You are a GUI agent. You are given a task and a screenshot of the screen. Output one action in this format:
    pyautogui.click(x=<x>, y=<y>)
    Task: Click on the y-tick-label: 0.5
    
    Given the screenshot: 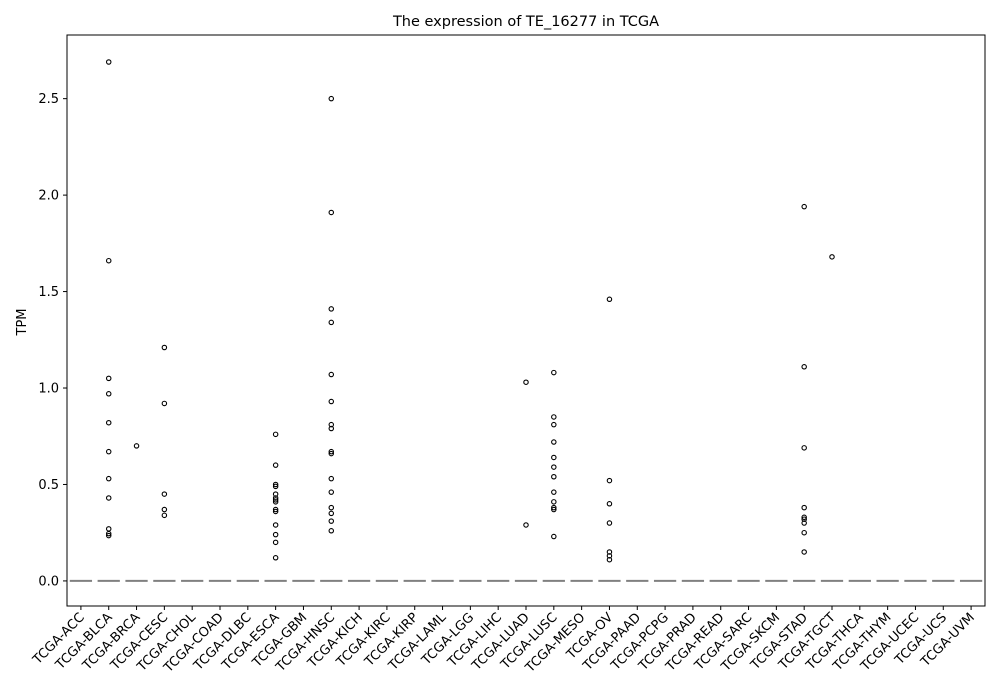 What is the action you would take?
    pyautogui.click(x=48, y=485)
    